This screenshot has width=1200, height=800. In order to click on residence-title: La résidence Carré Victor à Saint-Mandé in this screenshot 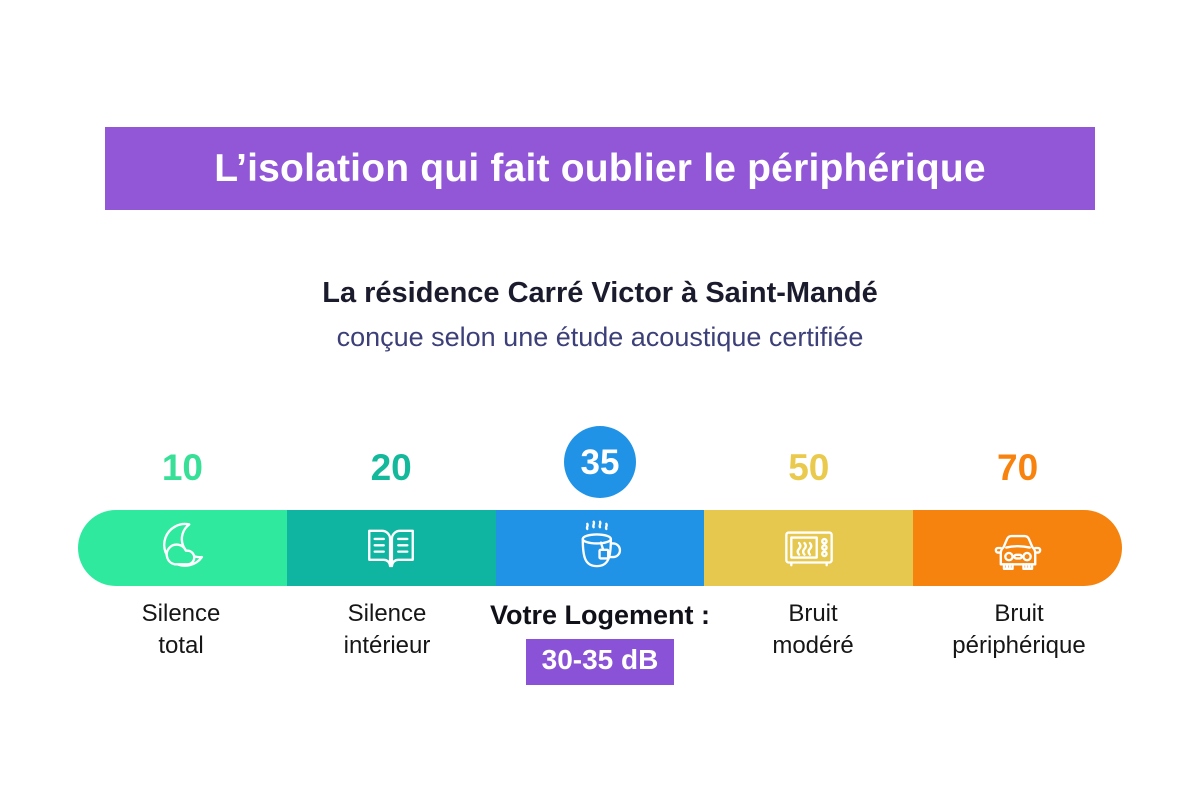, I will do `click(600, 293)`.